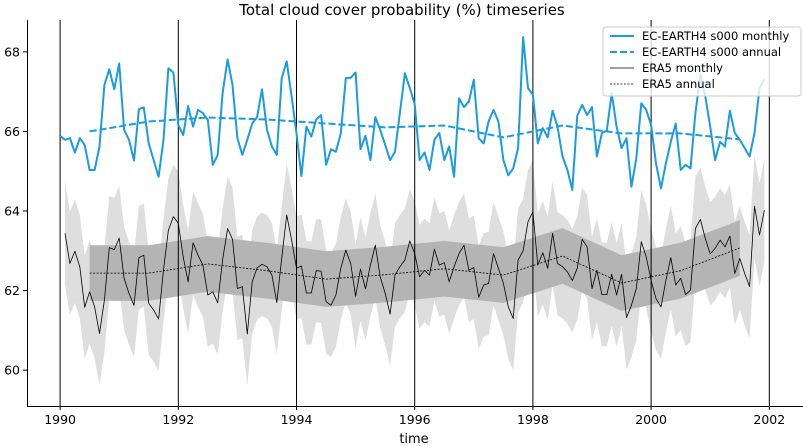 This screenshot has width=803, height=446. Describe the element at coordinates (12, 211) in the screenshot. I see `y-tick-label: 64` at that location.